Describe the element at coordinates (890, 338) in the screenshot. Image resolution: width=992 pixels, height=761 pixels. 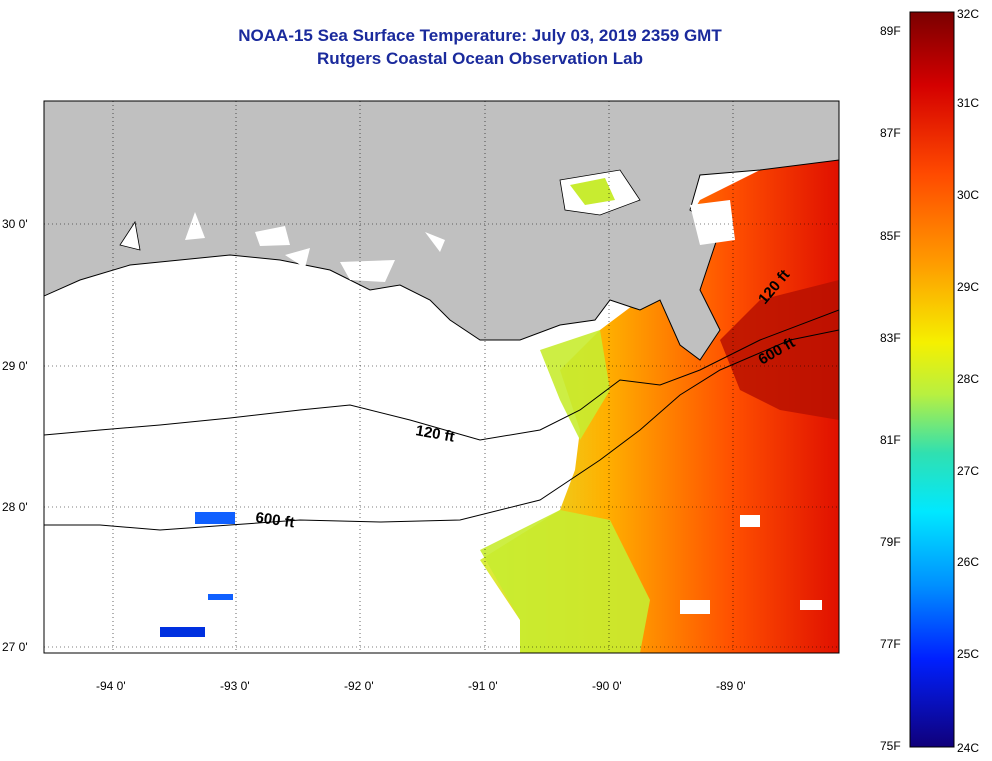
I see `colorbar-f-label: 83F` at that location.